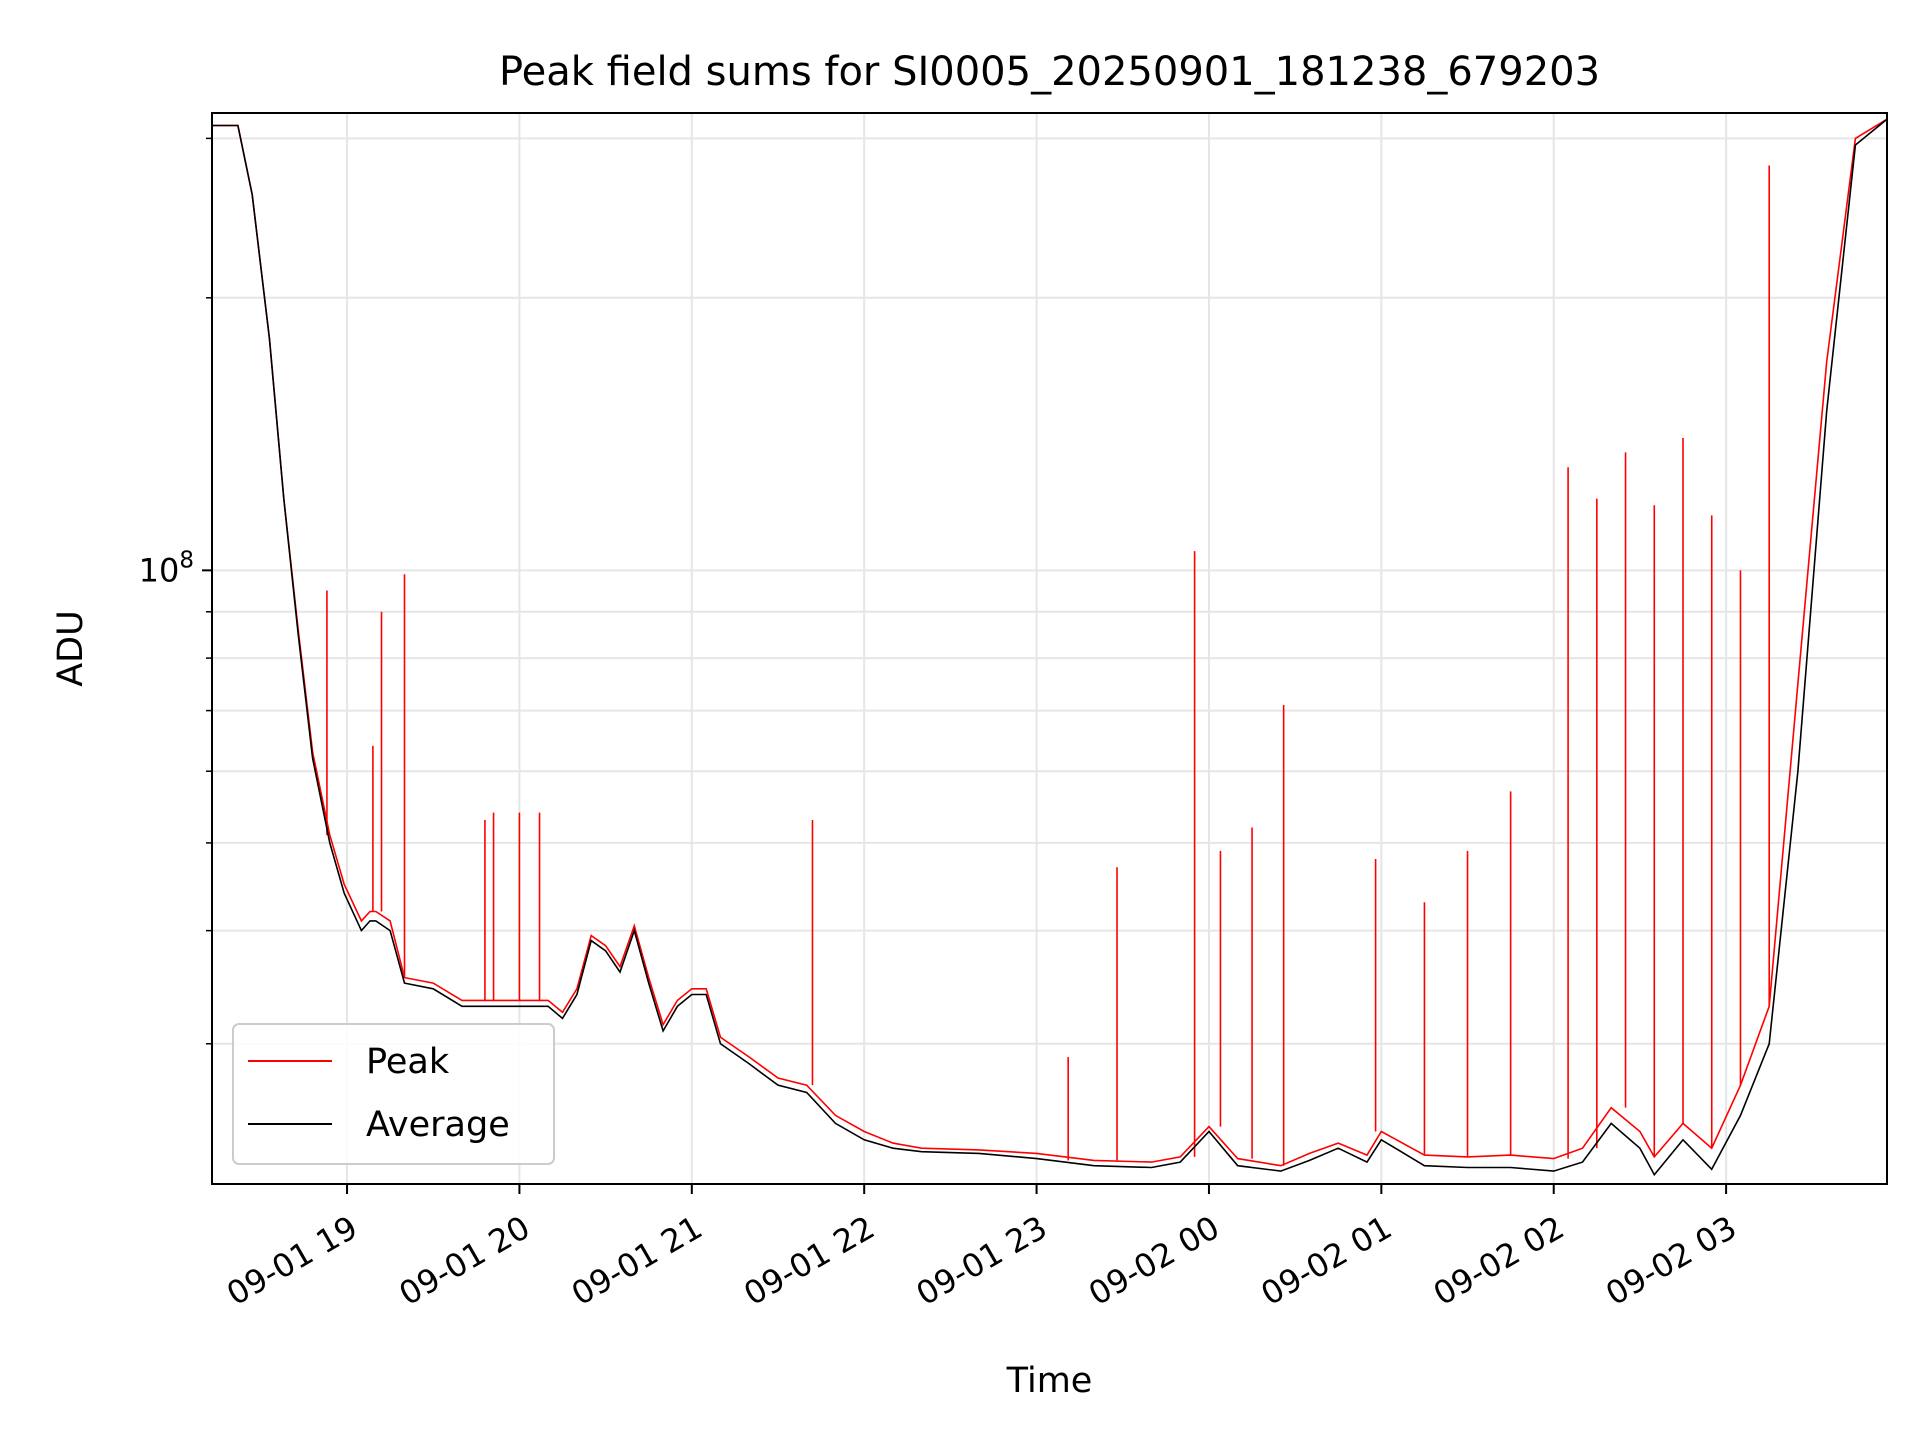 The height and width of the screenshot is (1440, 1920). I want to click on legend: Peak Average, so click(393, 1094).